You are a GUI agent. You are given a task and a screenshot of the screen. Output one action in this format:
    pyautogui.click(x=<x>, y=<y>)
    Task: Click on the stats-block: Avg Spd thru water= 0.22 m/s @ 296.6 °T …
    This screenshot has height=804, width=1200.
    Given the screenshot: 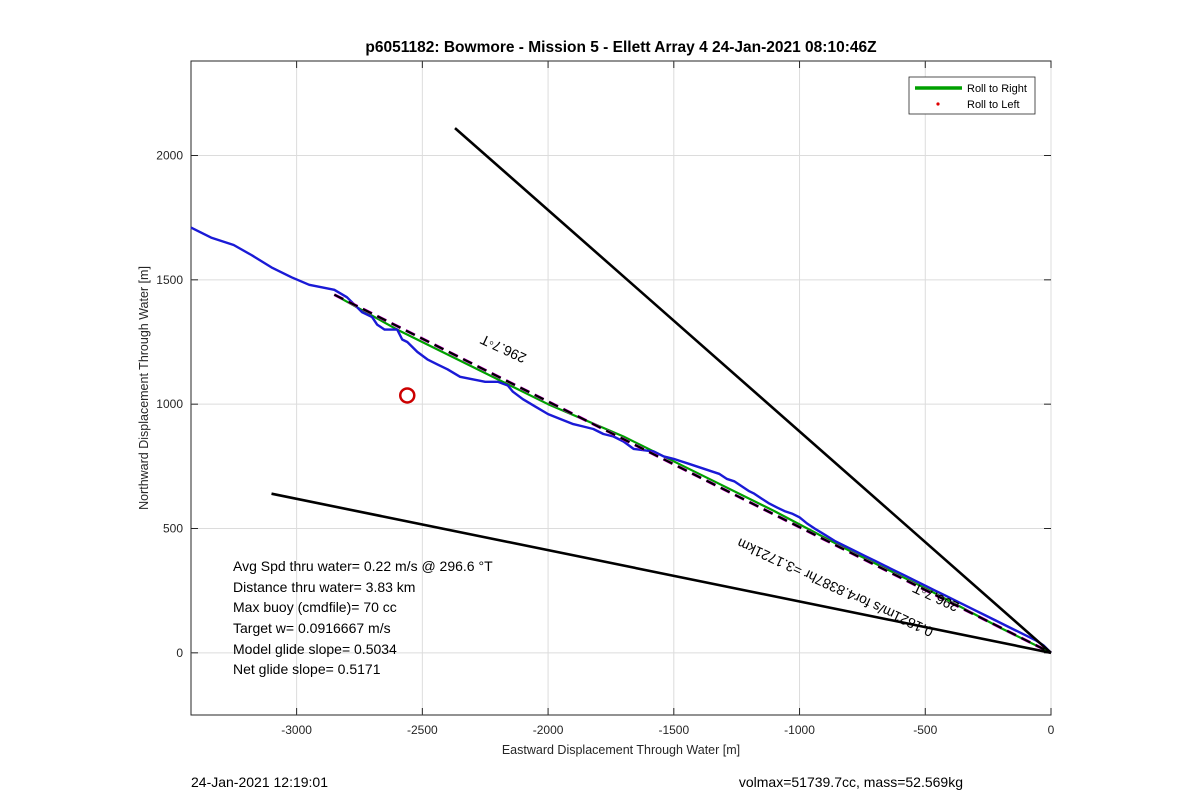 What is the action you would take?
    pyautogui.click(x=363, y=617)
    